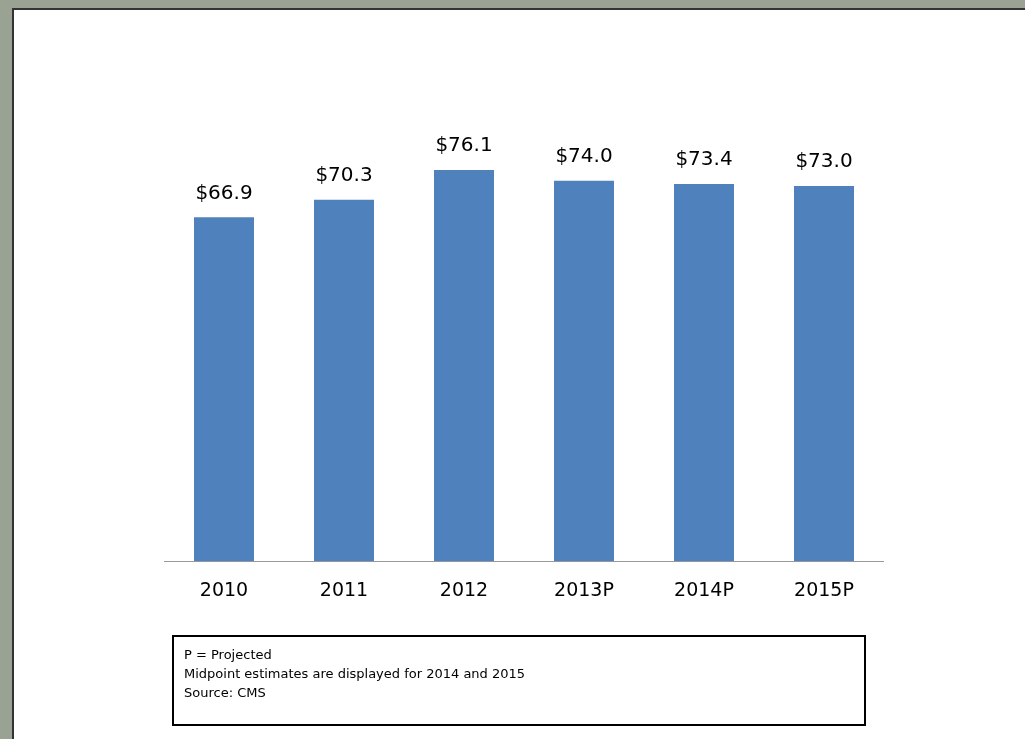 Image resolution: width=1025 pixels, height=739 pixels. Describe the element at coordinates (228, 655) in the screenshot. I see `text: P = Projected` at that location.